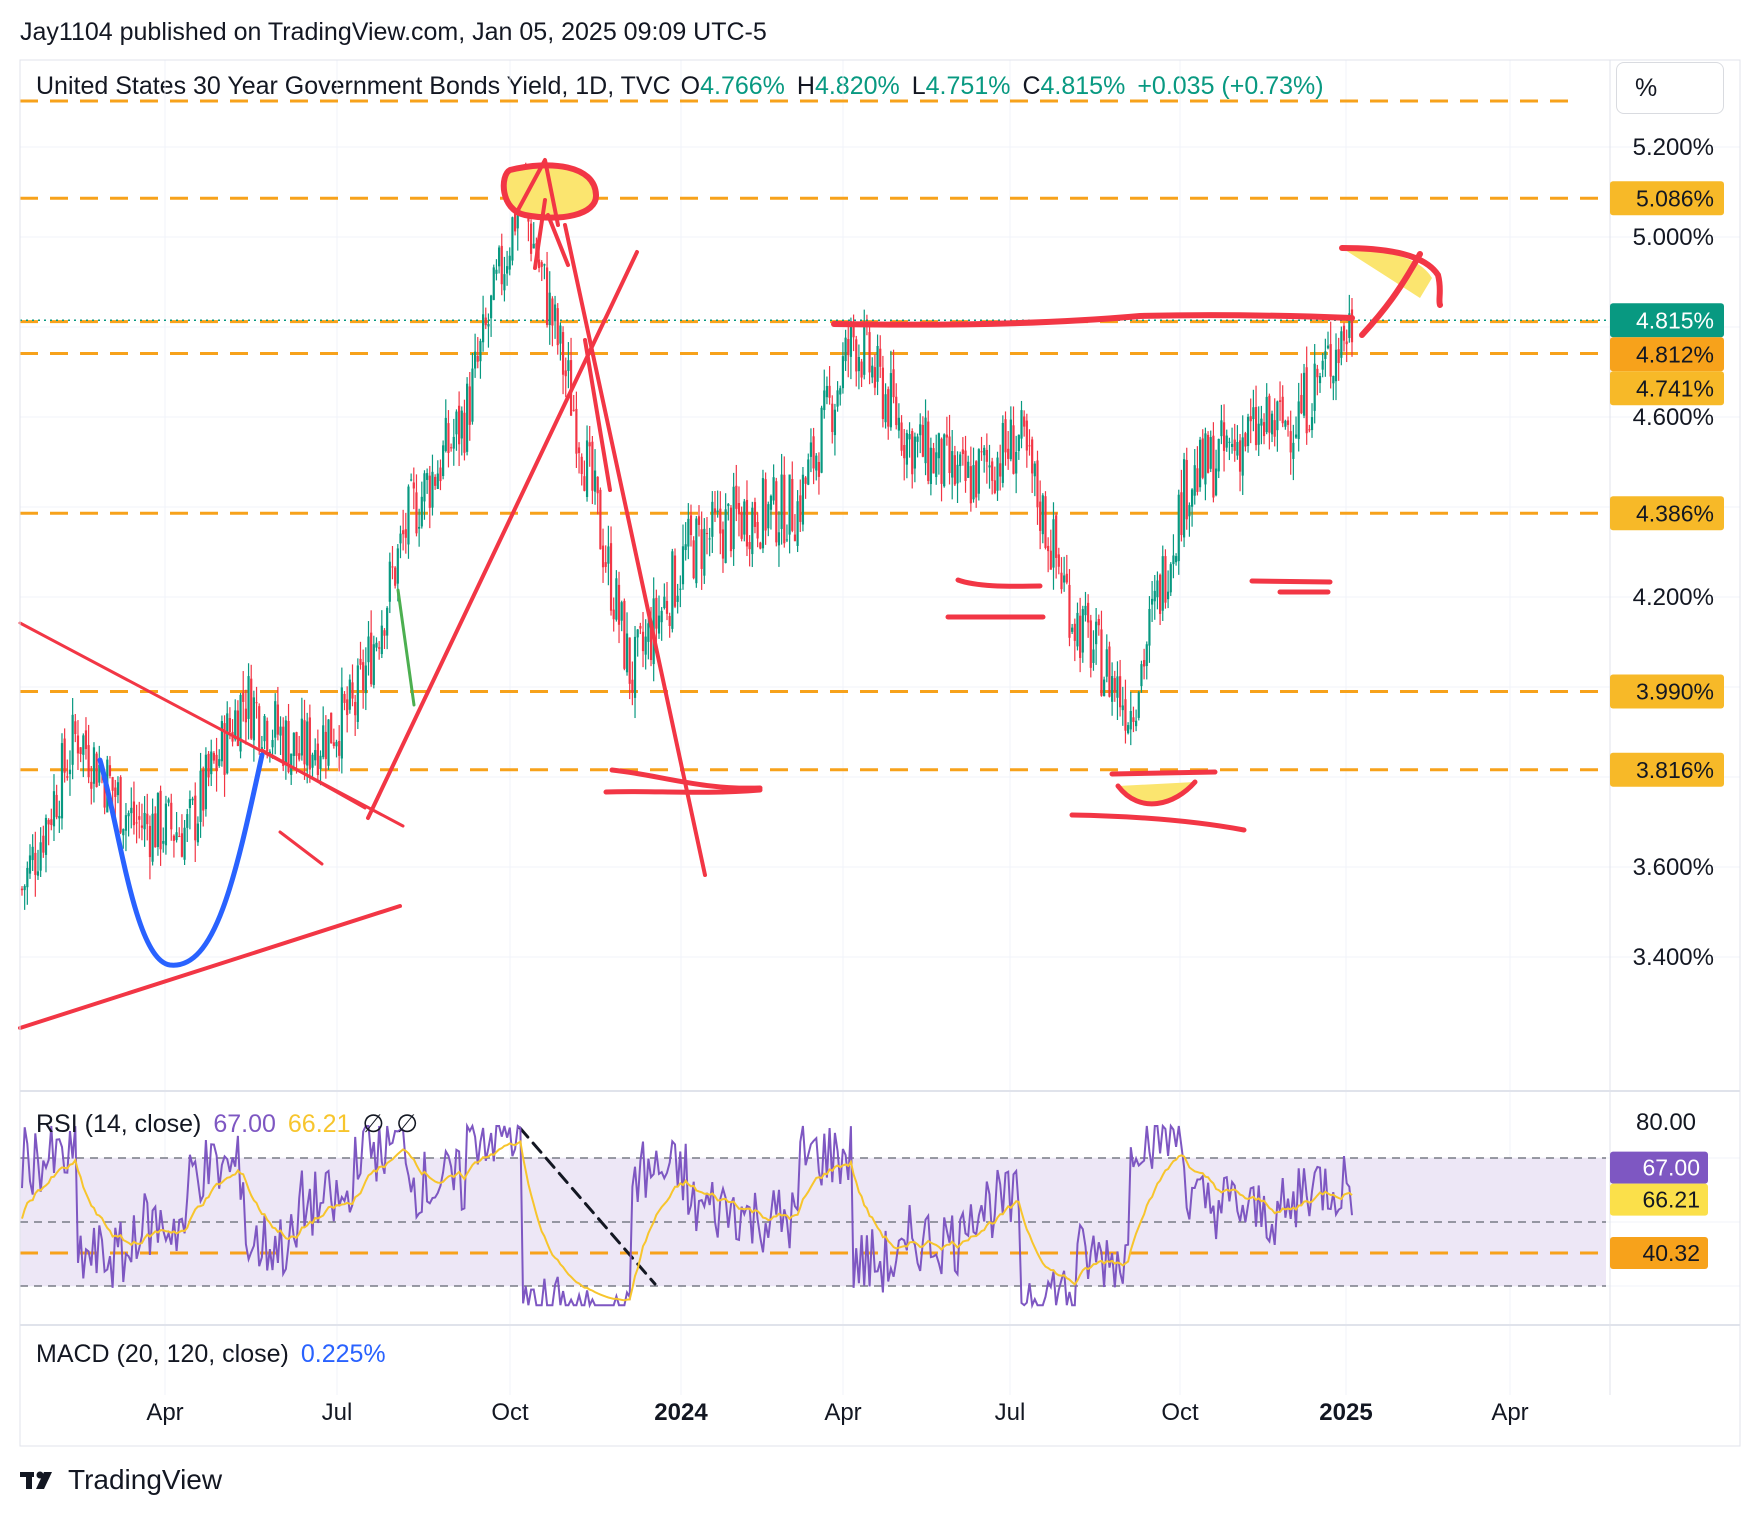 This screenshot has width=1752, height=1514. Describe the element at coordinates (1673, 552) in the screenshot. I see `price-axis: 5.200% 5.000% 4.600% 4.200% 3.600% 3.400%` at that location.